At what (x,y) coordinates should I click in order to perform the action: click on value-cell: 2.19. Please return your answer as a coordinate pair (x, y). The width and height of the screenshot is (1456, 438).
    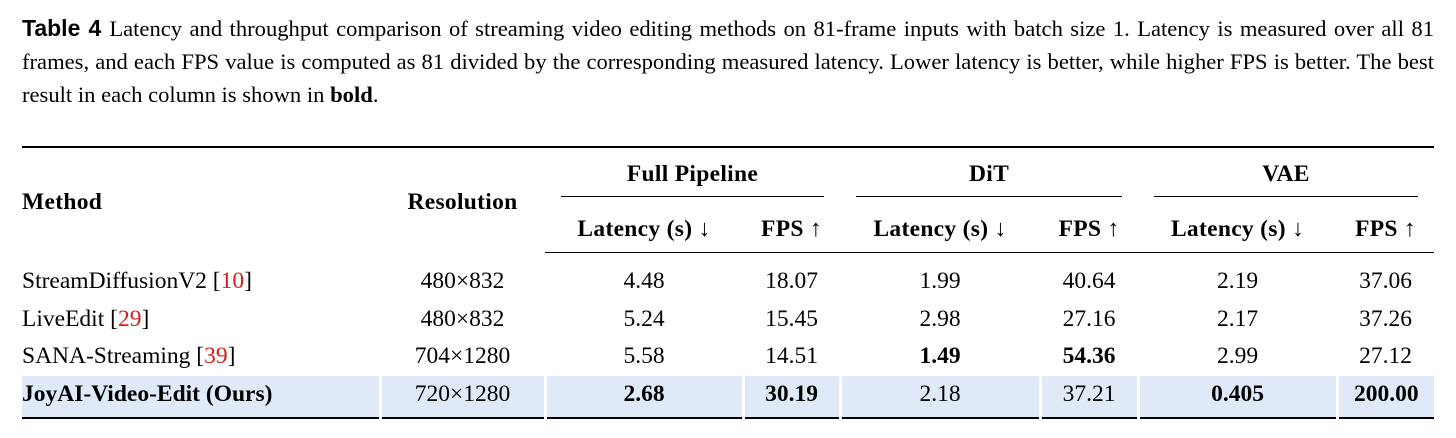
    Looking at the image, I should click on (1237, 281).